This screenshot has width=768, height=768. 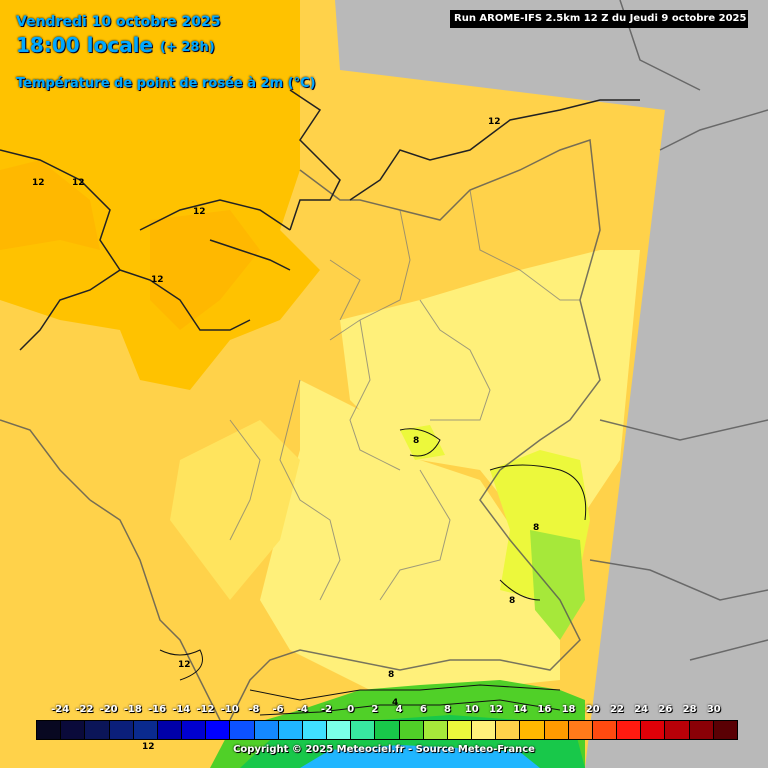 What do you see at coordinates (495, 709) in the screenshot?
I see `colorbar-tick-label: 12` at bounding box center [495, 709].